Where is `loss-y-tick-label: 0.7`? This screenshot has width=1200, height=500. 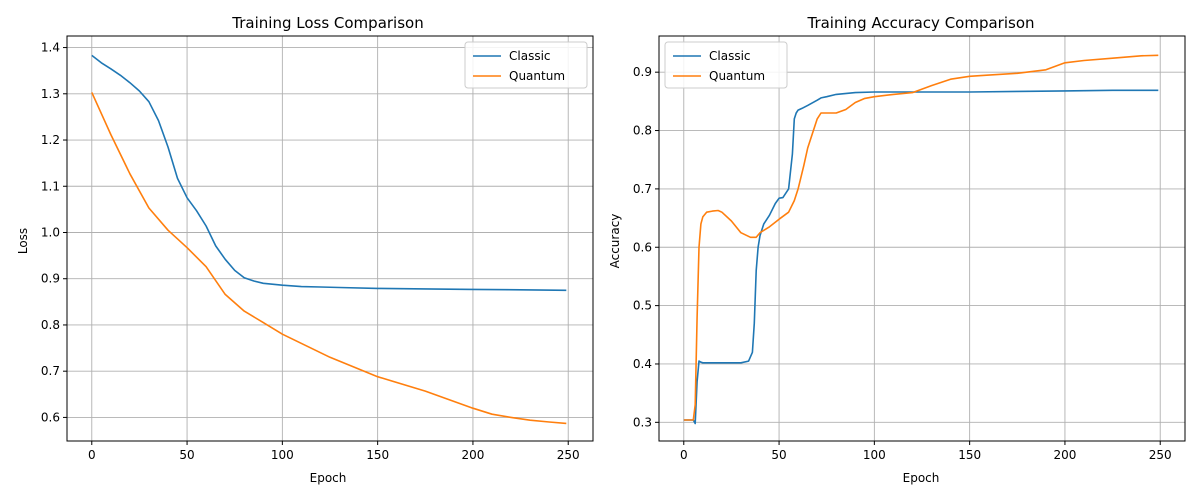 loss-y-tick-label: 0.7 is located at coordinates (50, 371).